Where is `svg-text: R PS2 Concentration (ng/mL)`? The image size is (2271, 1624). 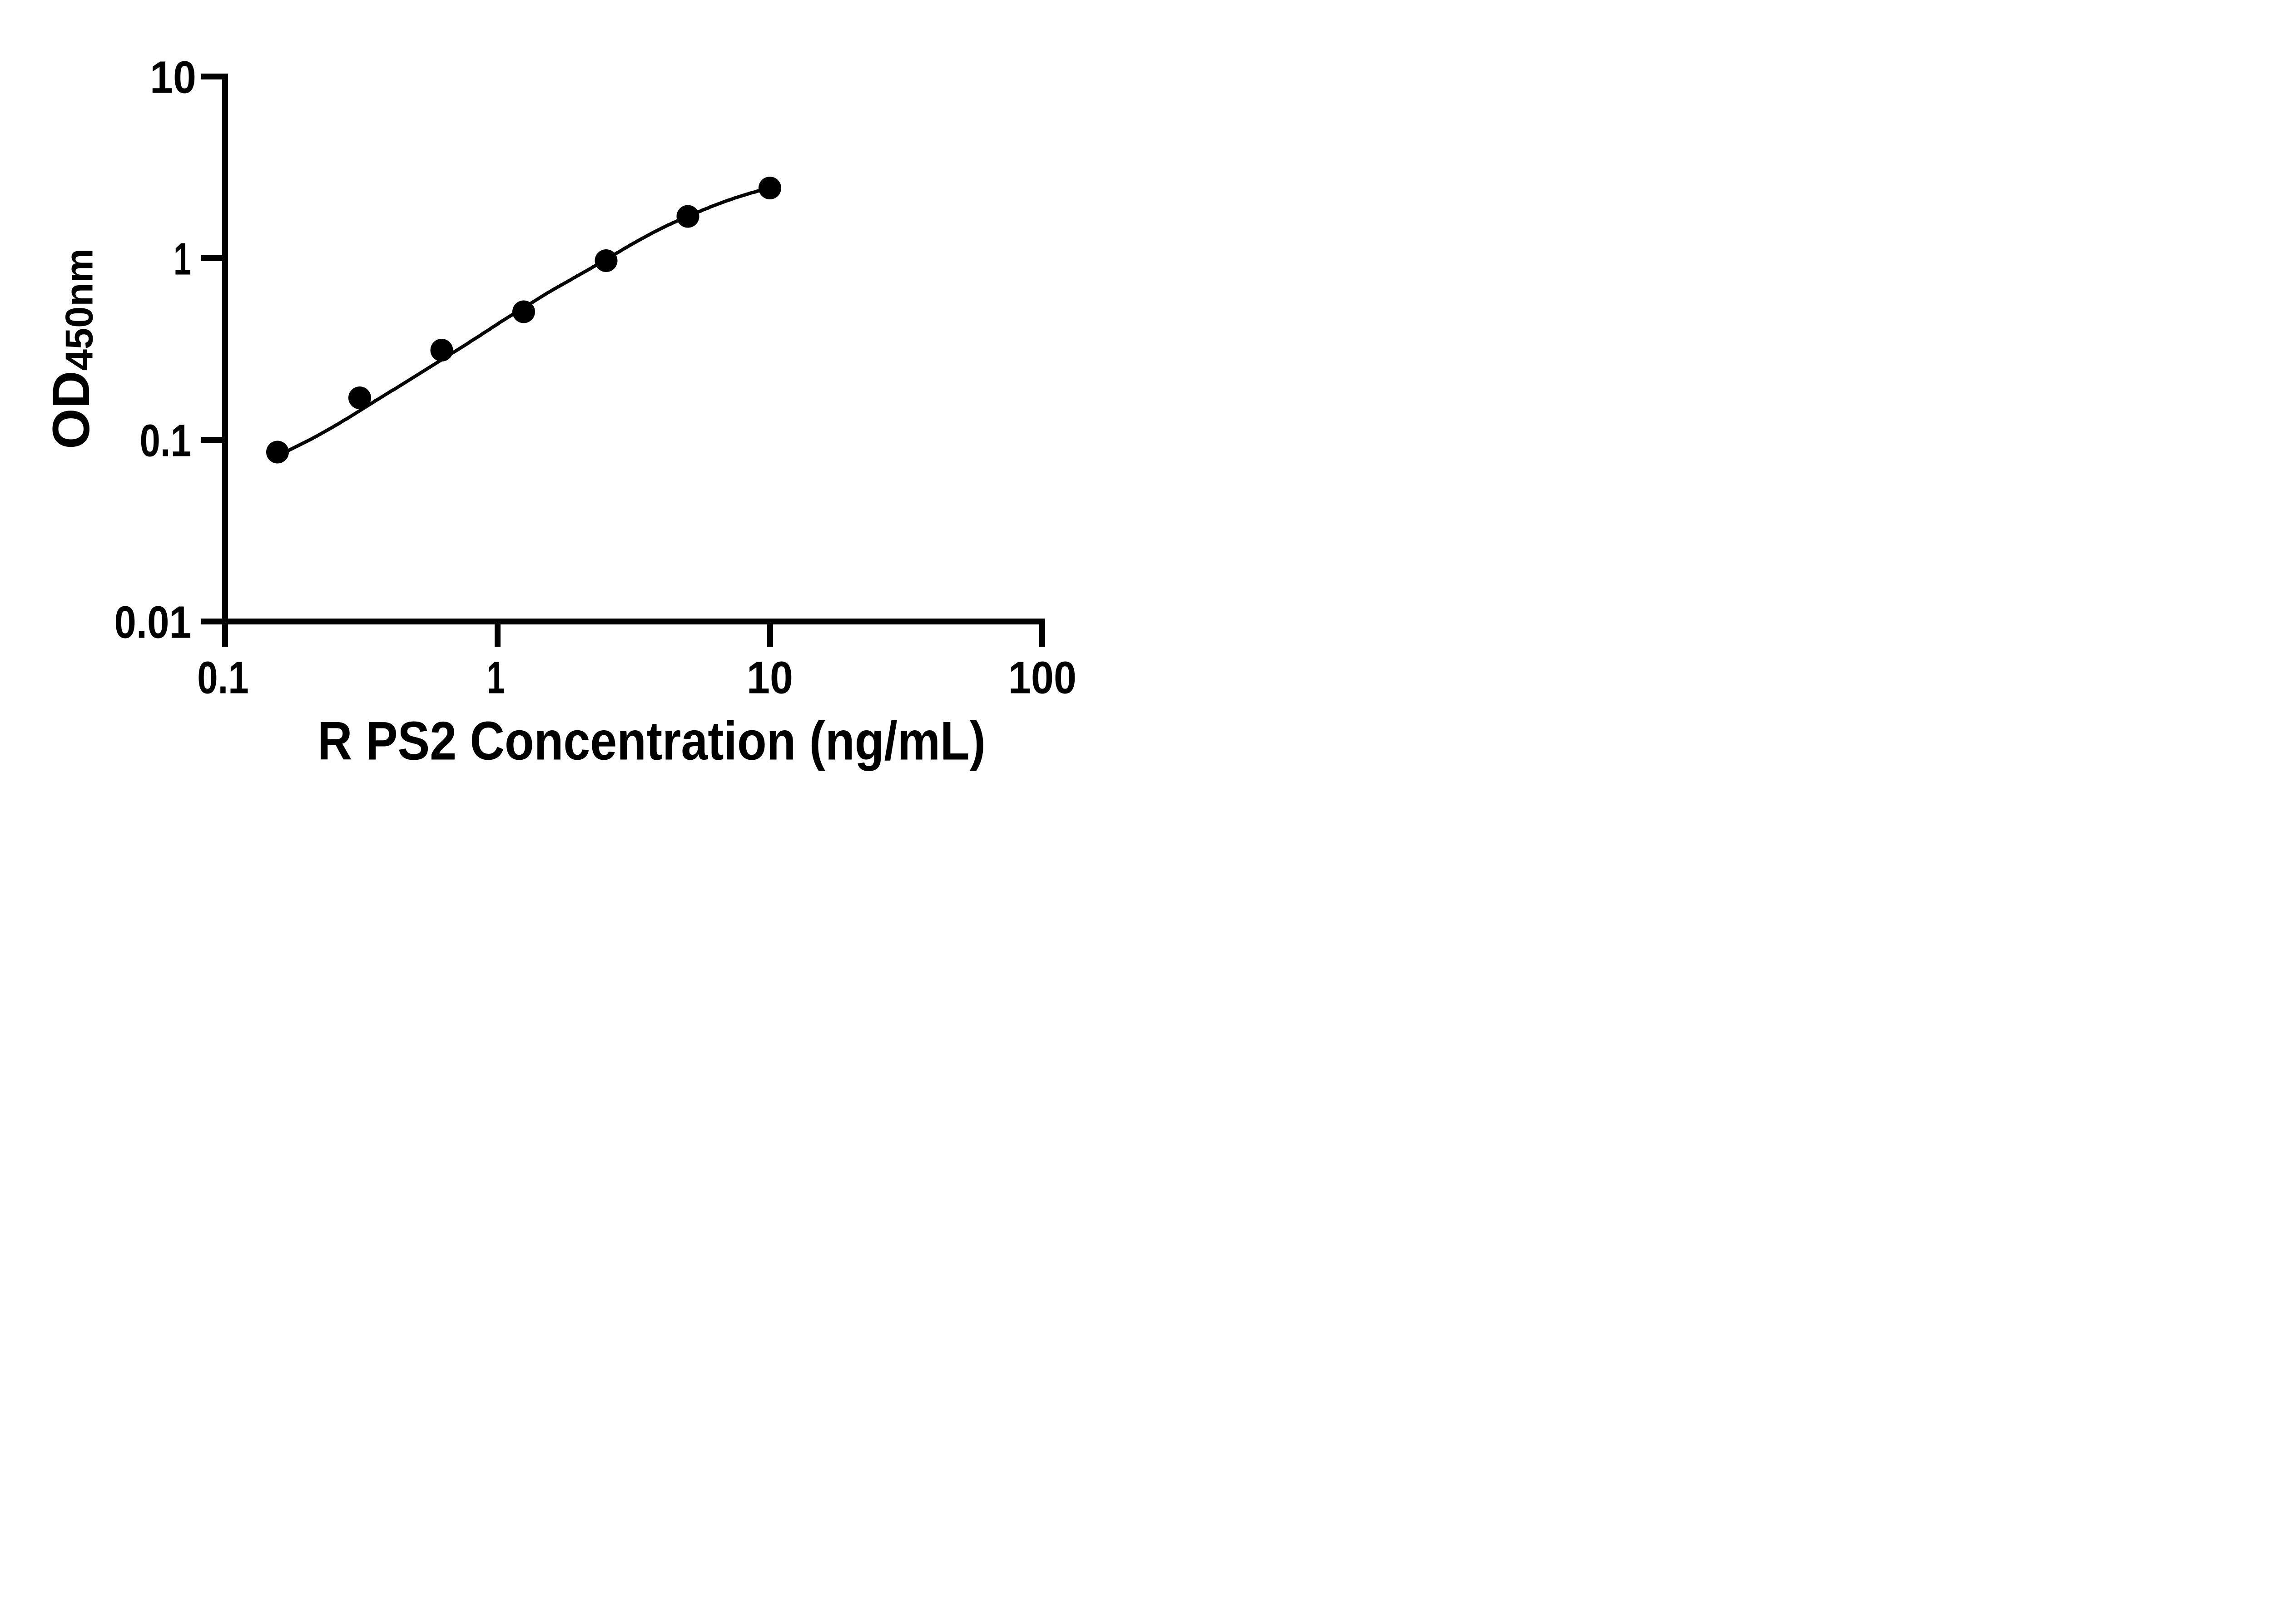
svg-text: R PS2 Concentration (ng/mL) is located at coordinates (651, 741).